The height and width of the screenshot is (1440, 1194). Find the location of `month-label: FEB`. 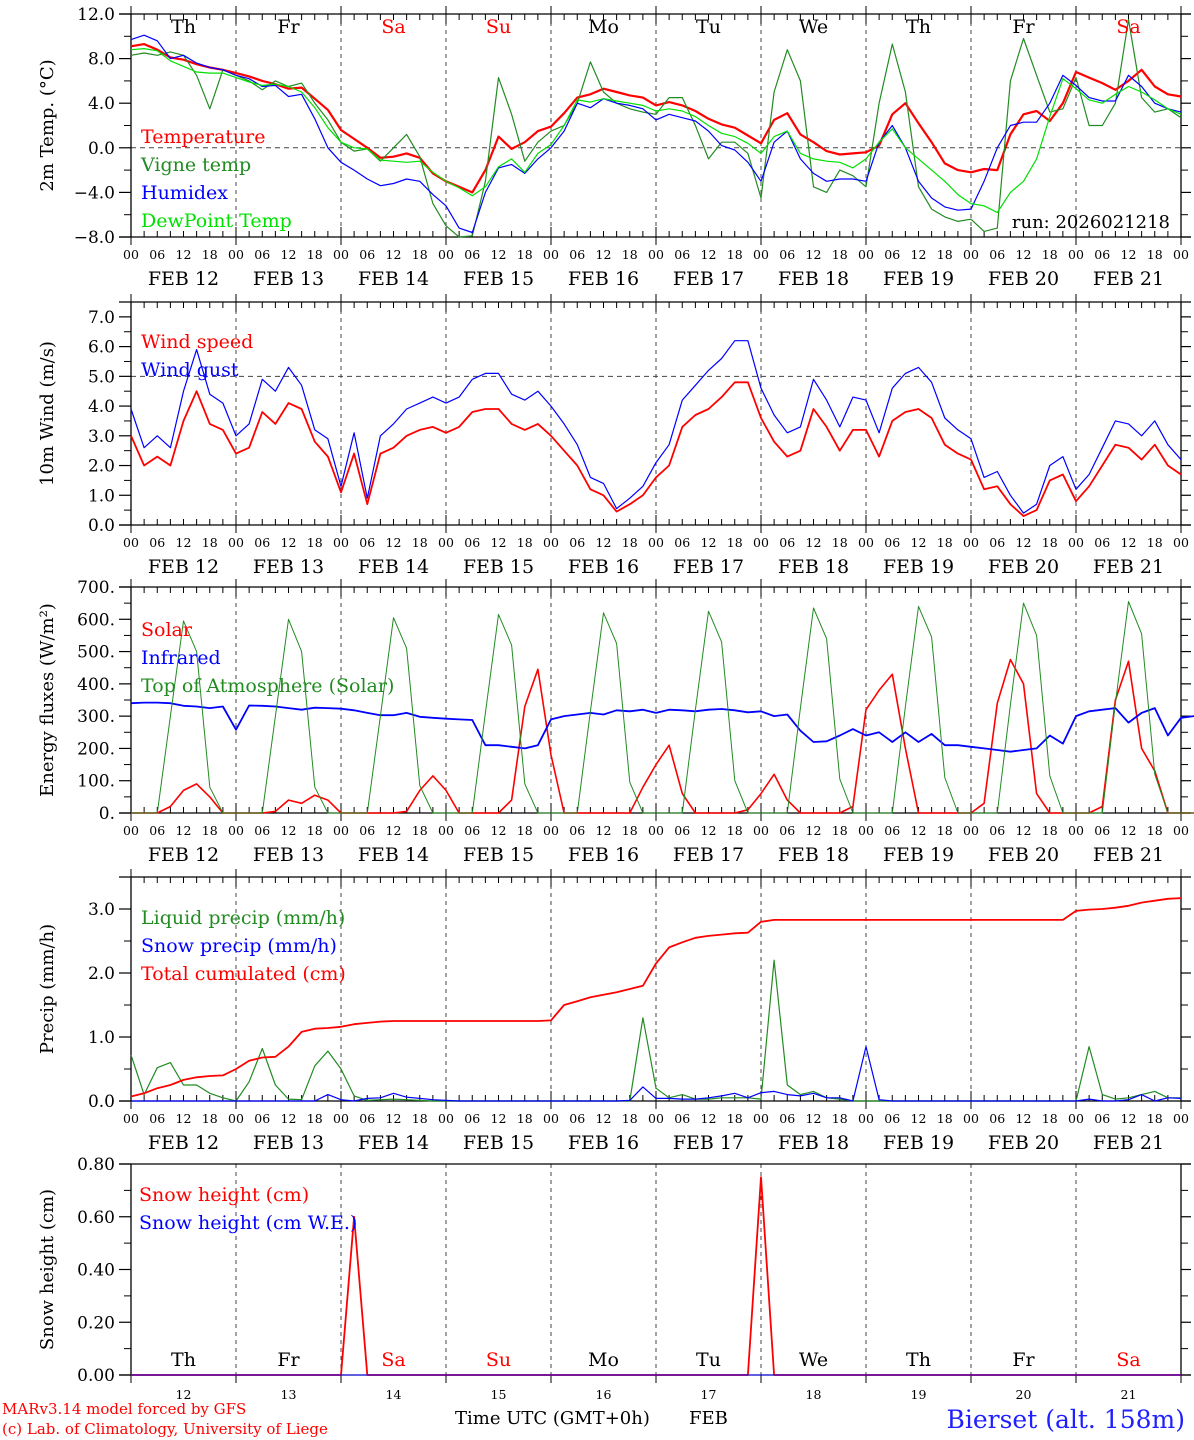

month-label: FEB is located at coordinates (708, 1418).